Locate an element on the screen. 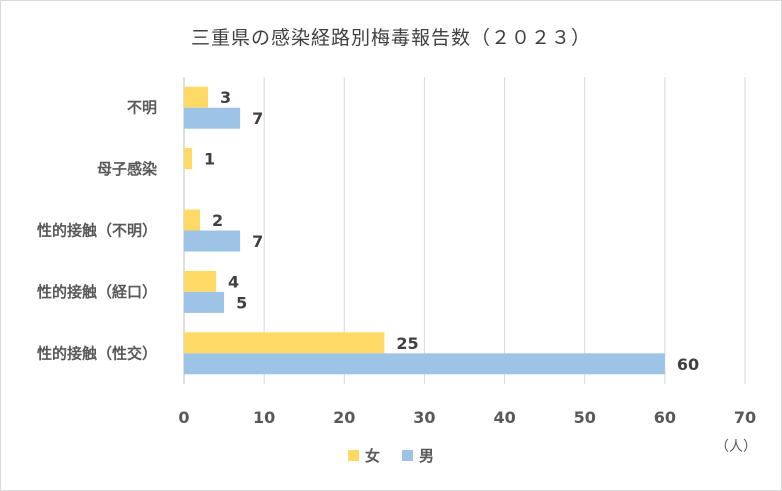  category-label: 性的接触（不明） is located at coordinates (97, 231).